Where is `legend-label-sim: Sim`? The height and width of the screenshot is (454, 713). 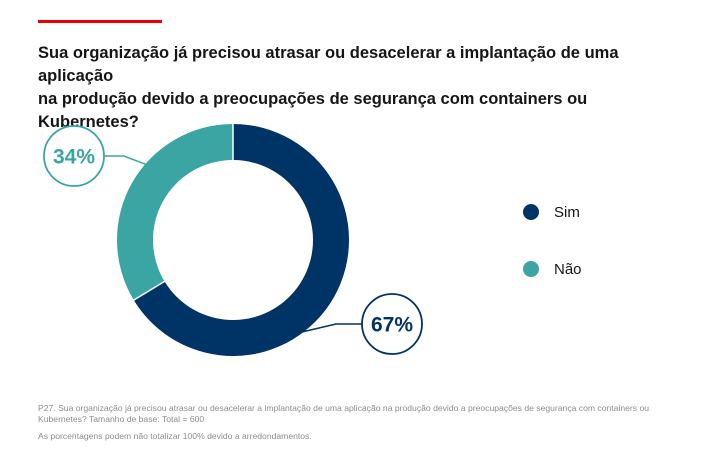 legend-label-sim: Sim is located at coordinates (567, 212).